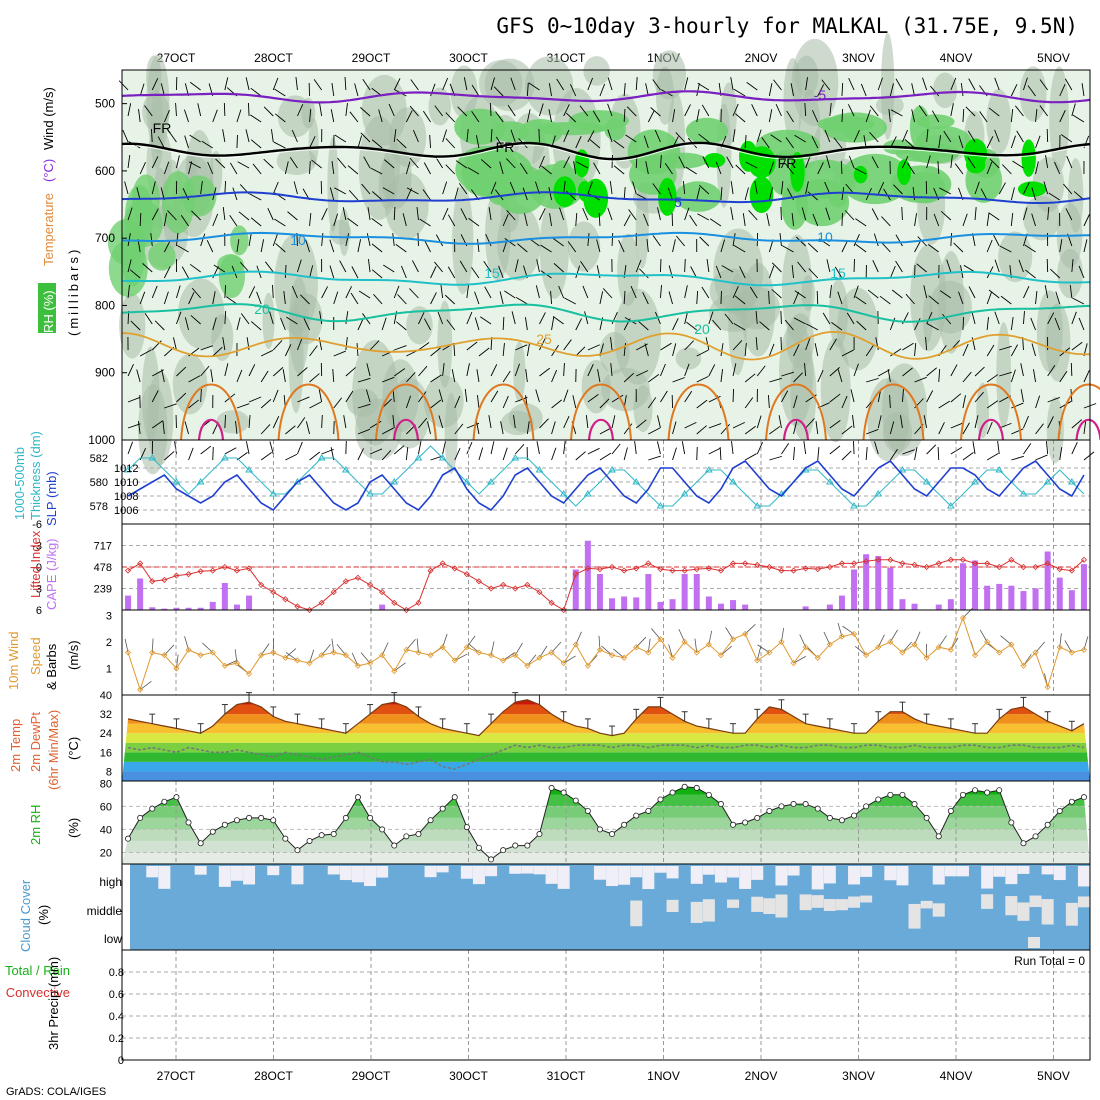 Image resolution: width=1100 pixels, height=1100 pixels. Describe the element at coordinates (38, 992) in the screenshot. I see `precip-legend-convective: Convective` at that location.